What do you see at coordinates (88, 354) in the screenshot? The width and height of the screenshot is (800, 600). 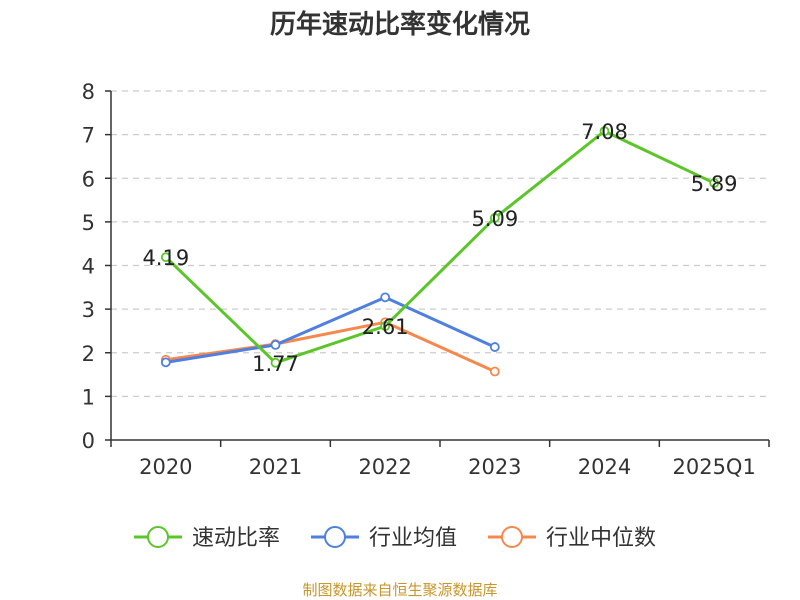 I see `y-tick-label: 2` at bounding box center [88, 354].